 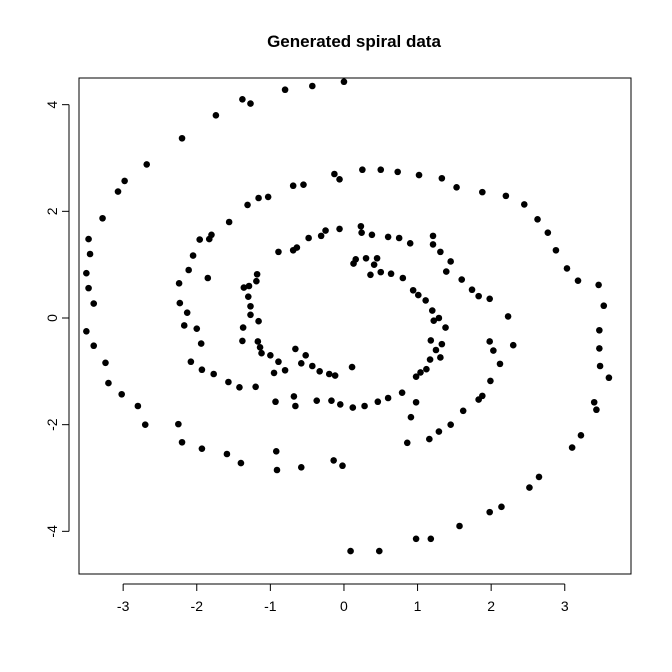 What do you see at coordinates (354, 41) in the screenshot?
I see `chart-title: Generated spiral data` at bounding box center [354, 41].